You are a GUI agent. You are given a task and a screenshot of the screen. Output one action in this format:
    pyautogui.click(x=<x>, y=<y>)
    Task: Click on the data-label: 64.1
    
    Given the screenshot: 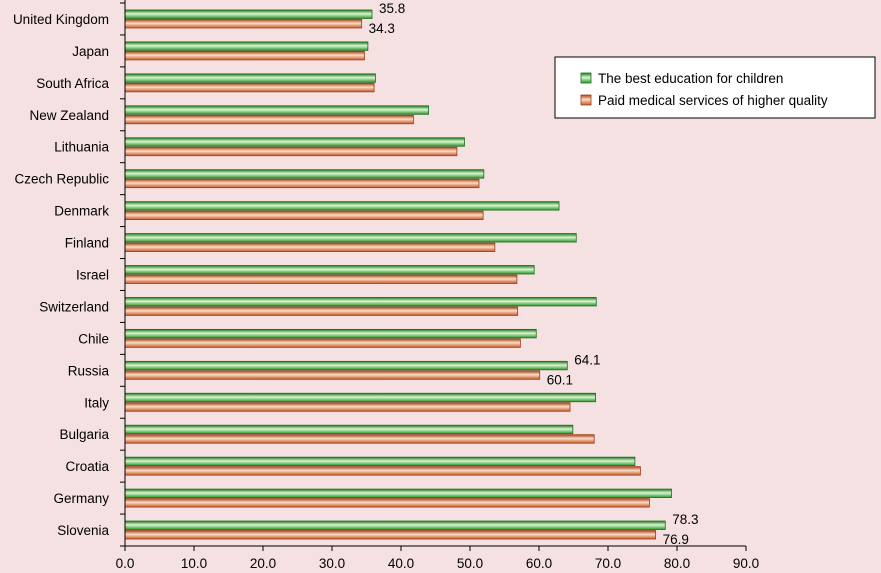 What is the action you would take?
    pyautogui.click(x=587, y=359)
    